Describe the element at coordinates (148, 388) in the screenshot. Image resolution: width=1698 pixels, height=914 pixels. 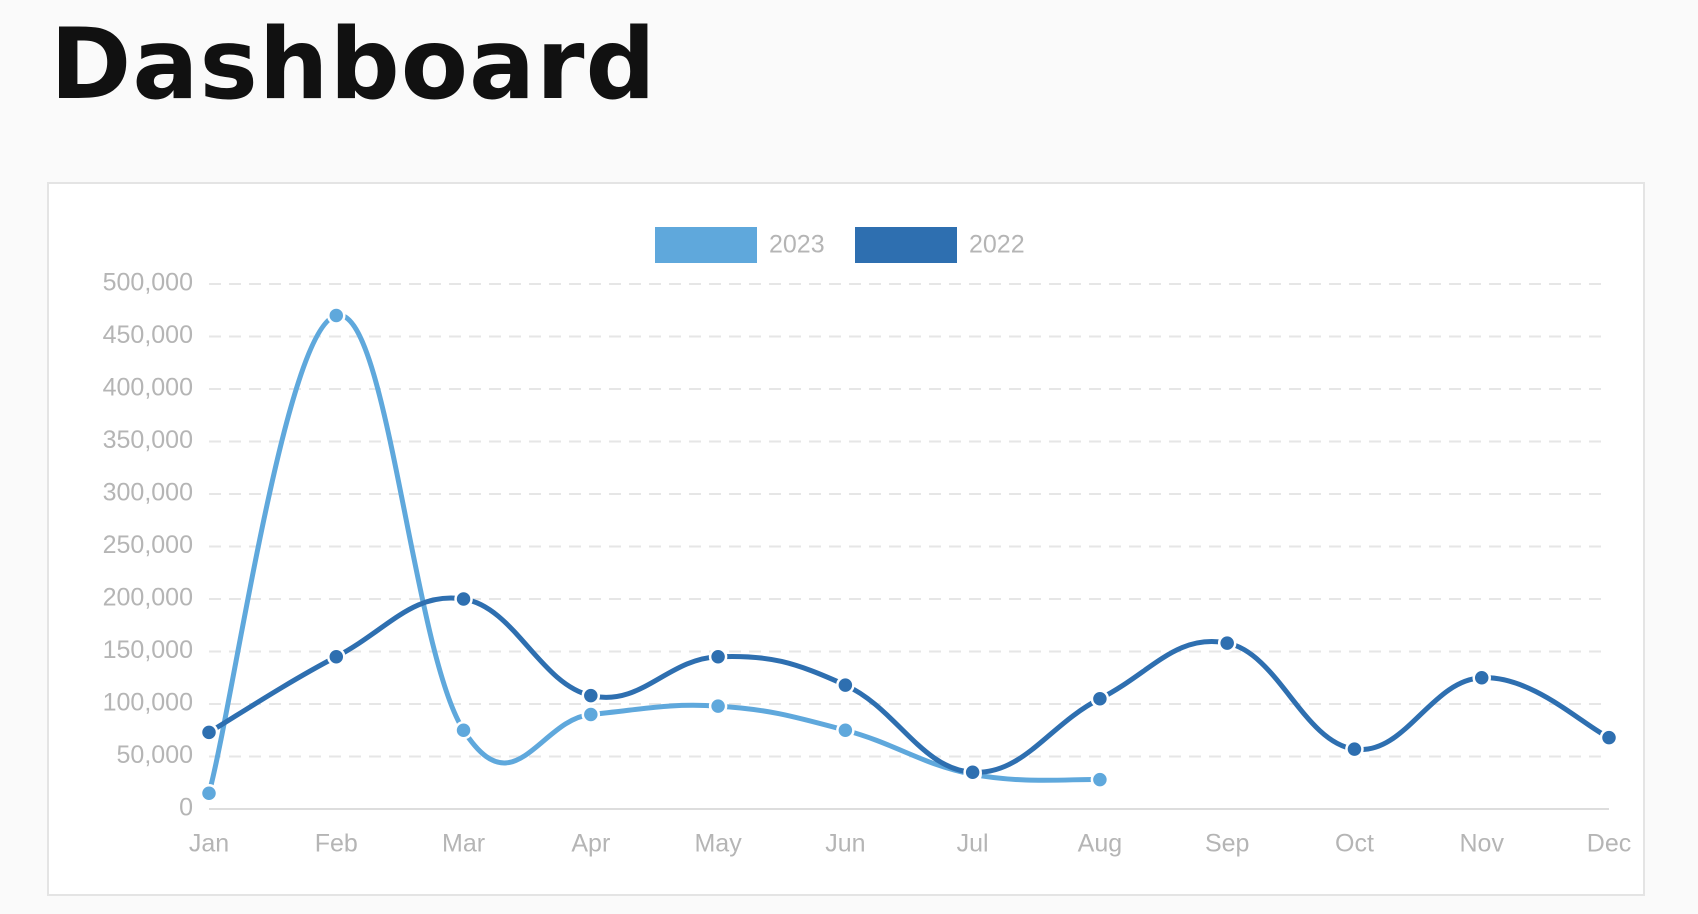
I see `y-tick-label: 400,000` at that location.